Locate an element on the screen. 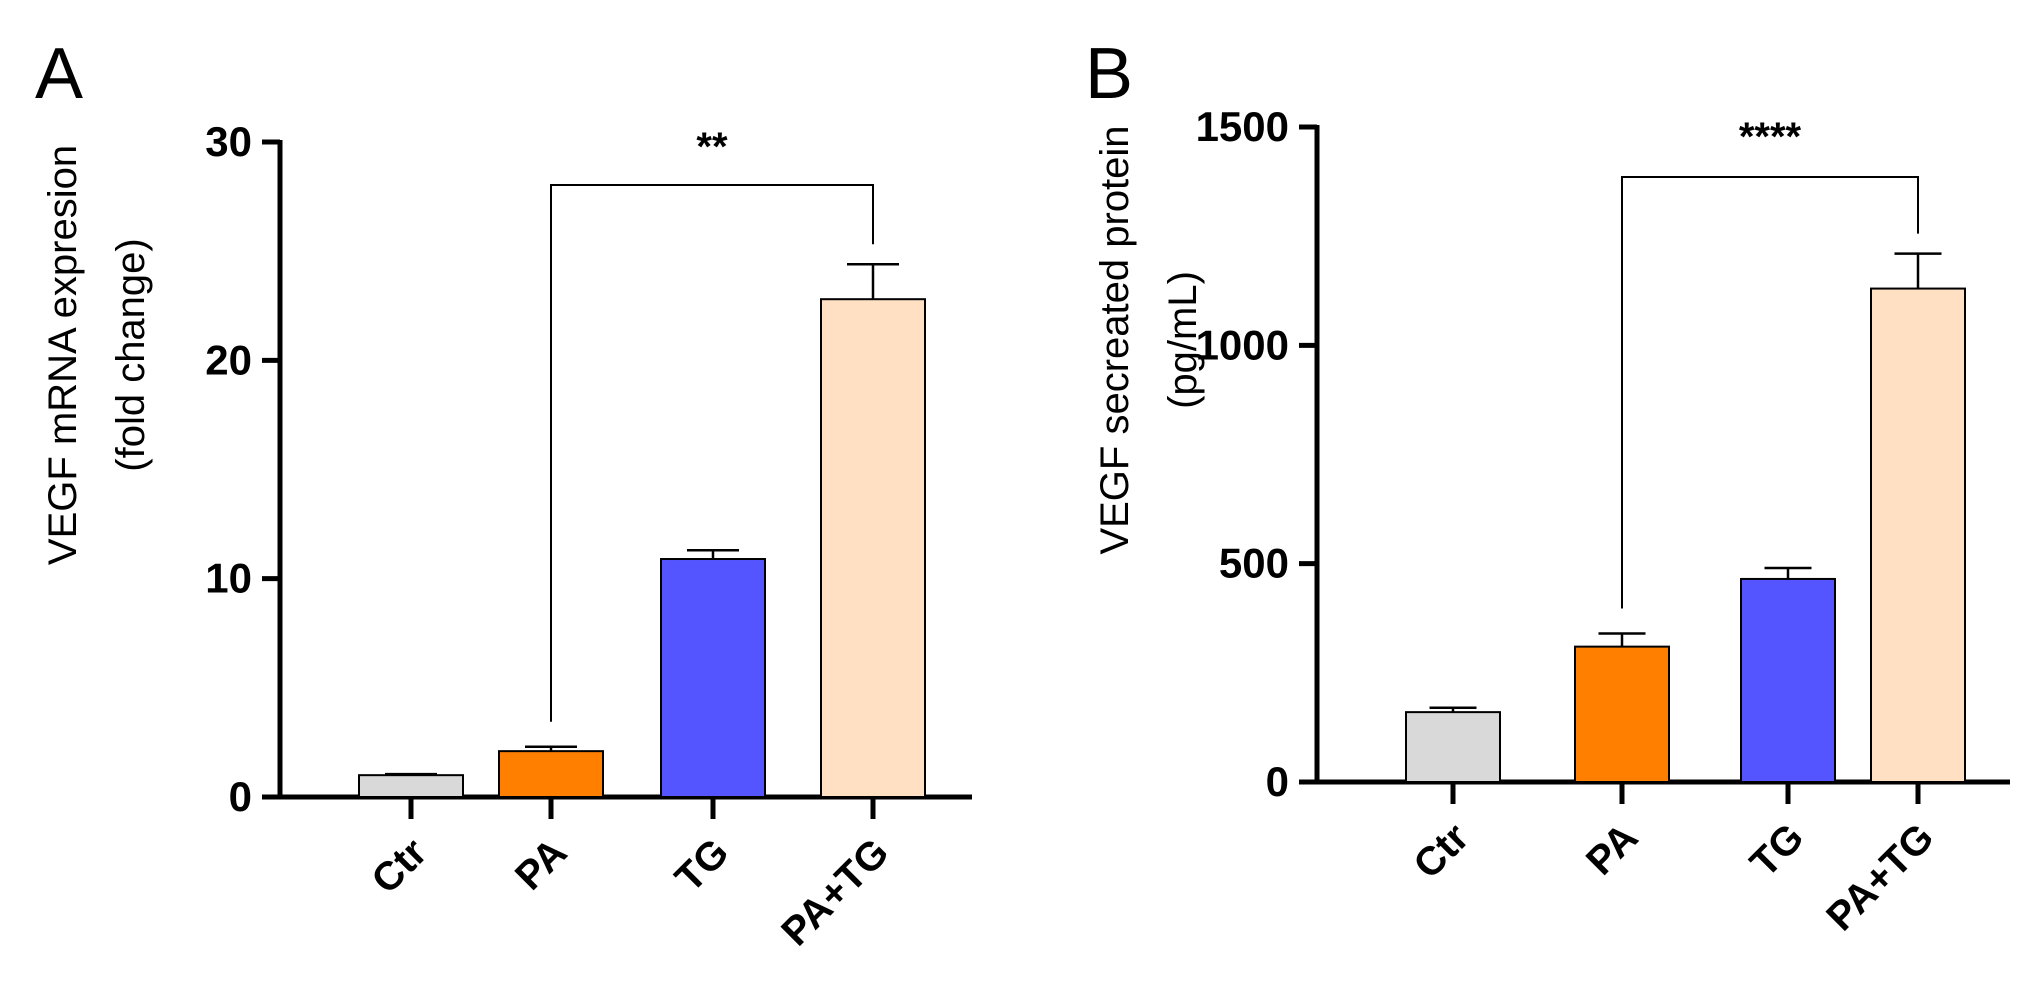 Image resolution: width=2036 pixels, height=982 pixels. panel-b-ylabel-line2: (pg/mL) is located at coordinates (1183, 340).